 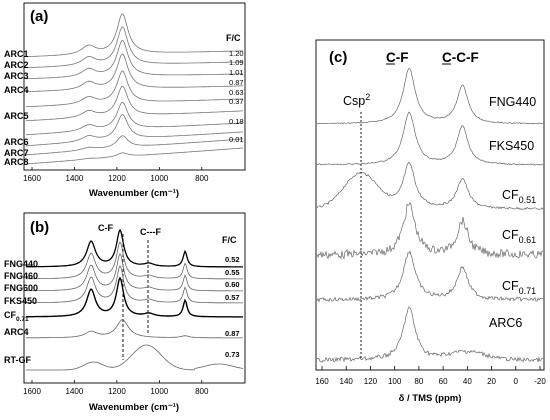 I want to click on panel-a-curves, so click(x=134, y=89).